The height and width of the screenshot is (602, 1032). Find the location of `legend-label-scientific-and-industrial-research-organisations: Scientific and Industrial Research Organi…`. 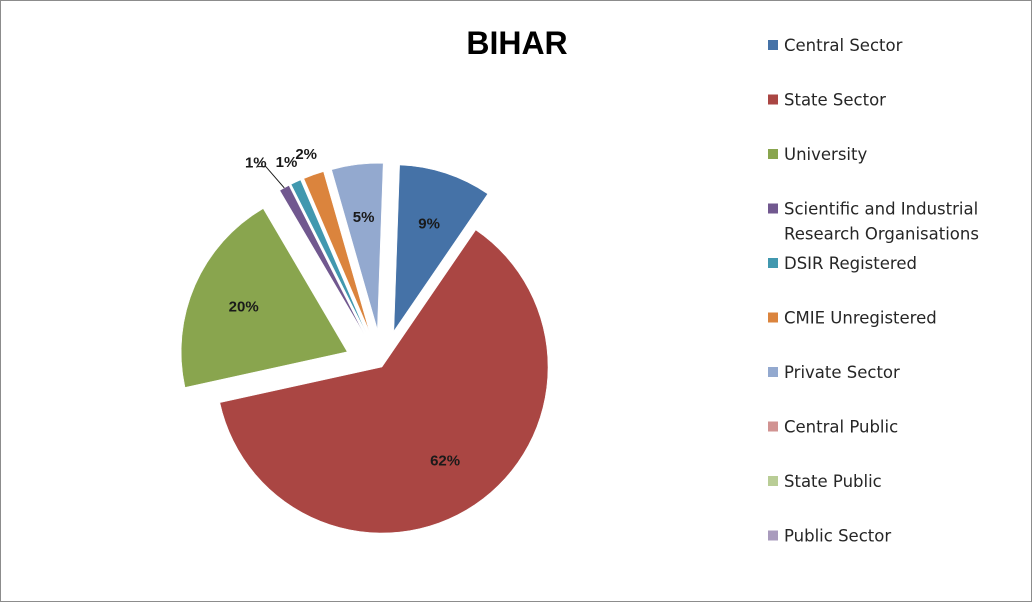

legend-label-scientific-and-industrial-research-organisations: Scientific and Industrial Research Organi… is located at coordinates (881, 222).